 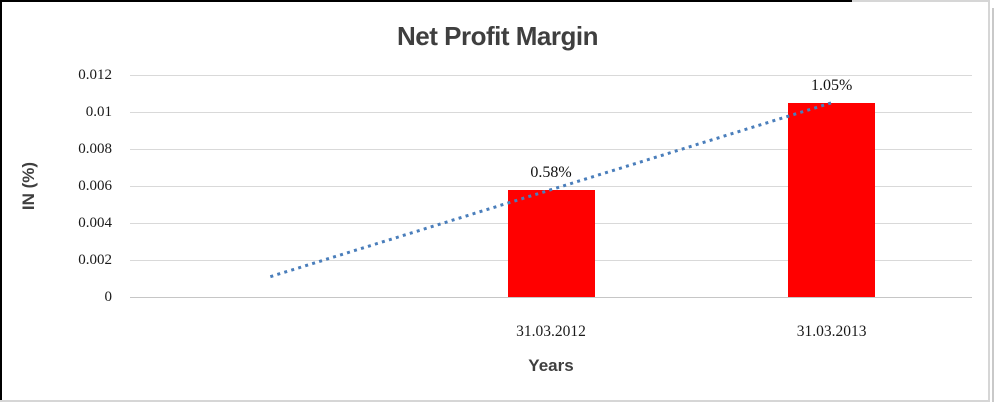 I want to click on x-axis-tick-label: 31.03.2012, so click(x=551, y=331).